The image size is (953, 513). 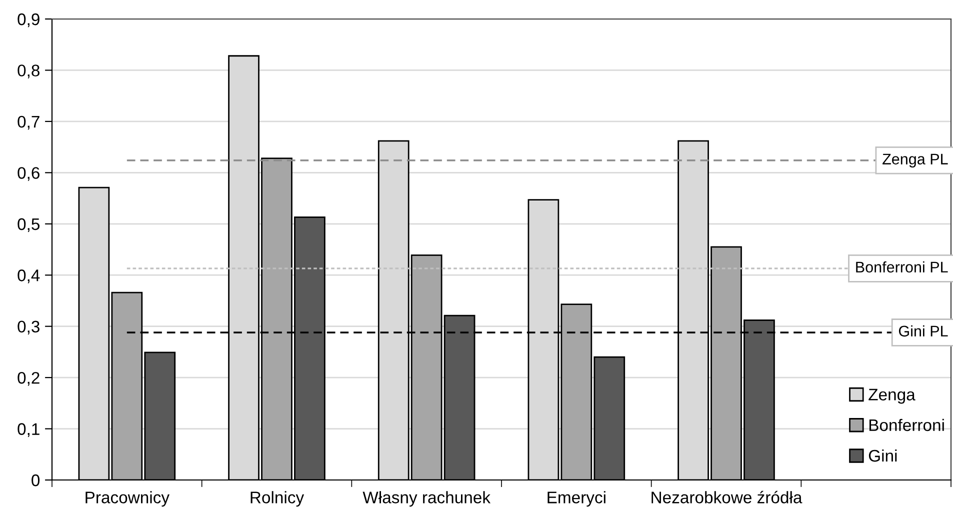 I want to click on x-tick-label: Pracownicy, so click(x=128, y=499).